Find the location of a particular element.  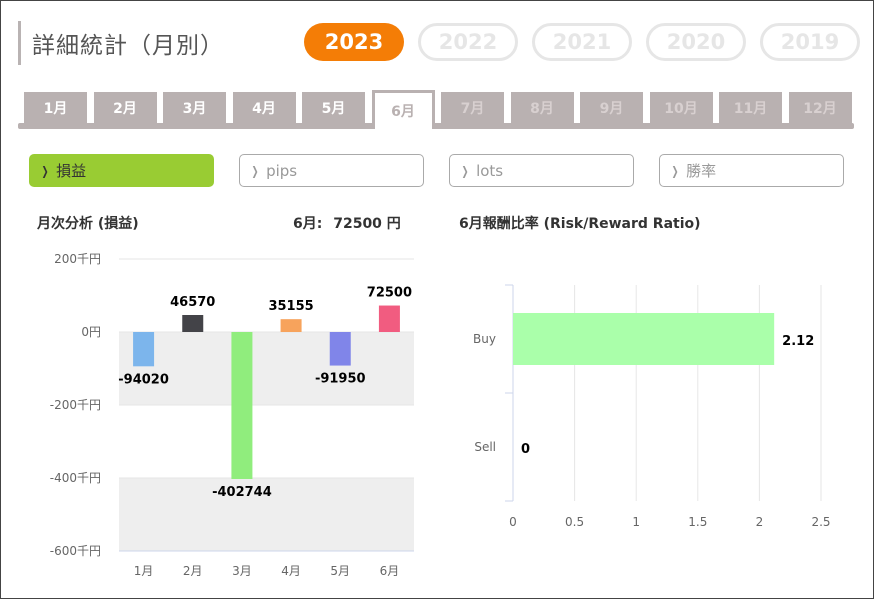

x-tick-label: 1.5 is located at coordinates (697, 522).